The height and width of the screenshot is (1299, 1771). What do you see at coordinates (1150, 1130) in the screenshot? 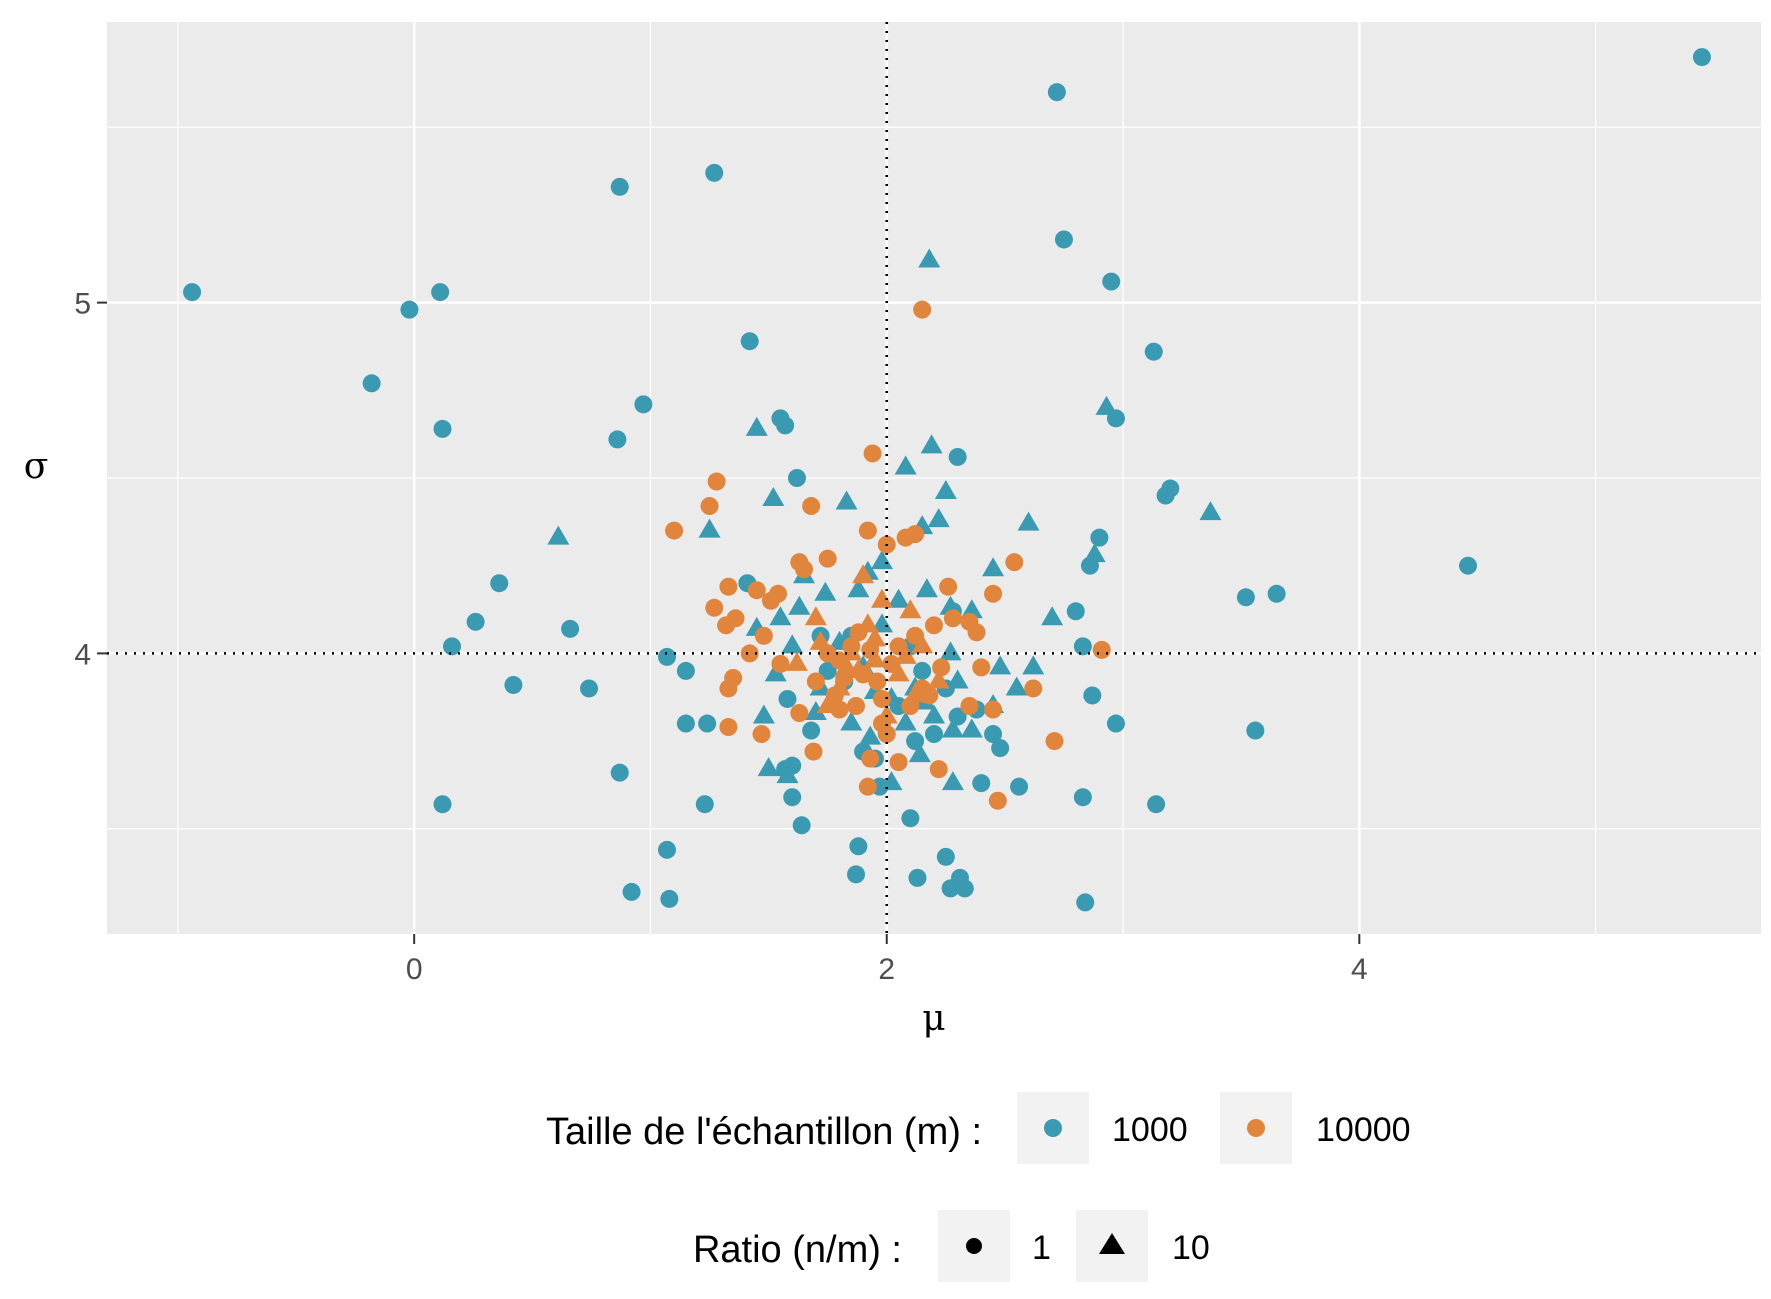
I see `legend-label-1000: 1000` at bounding box center [1150, 1130].